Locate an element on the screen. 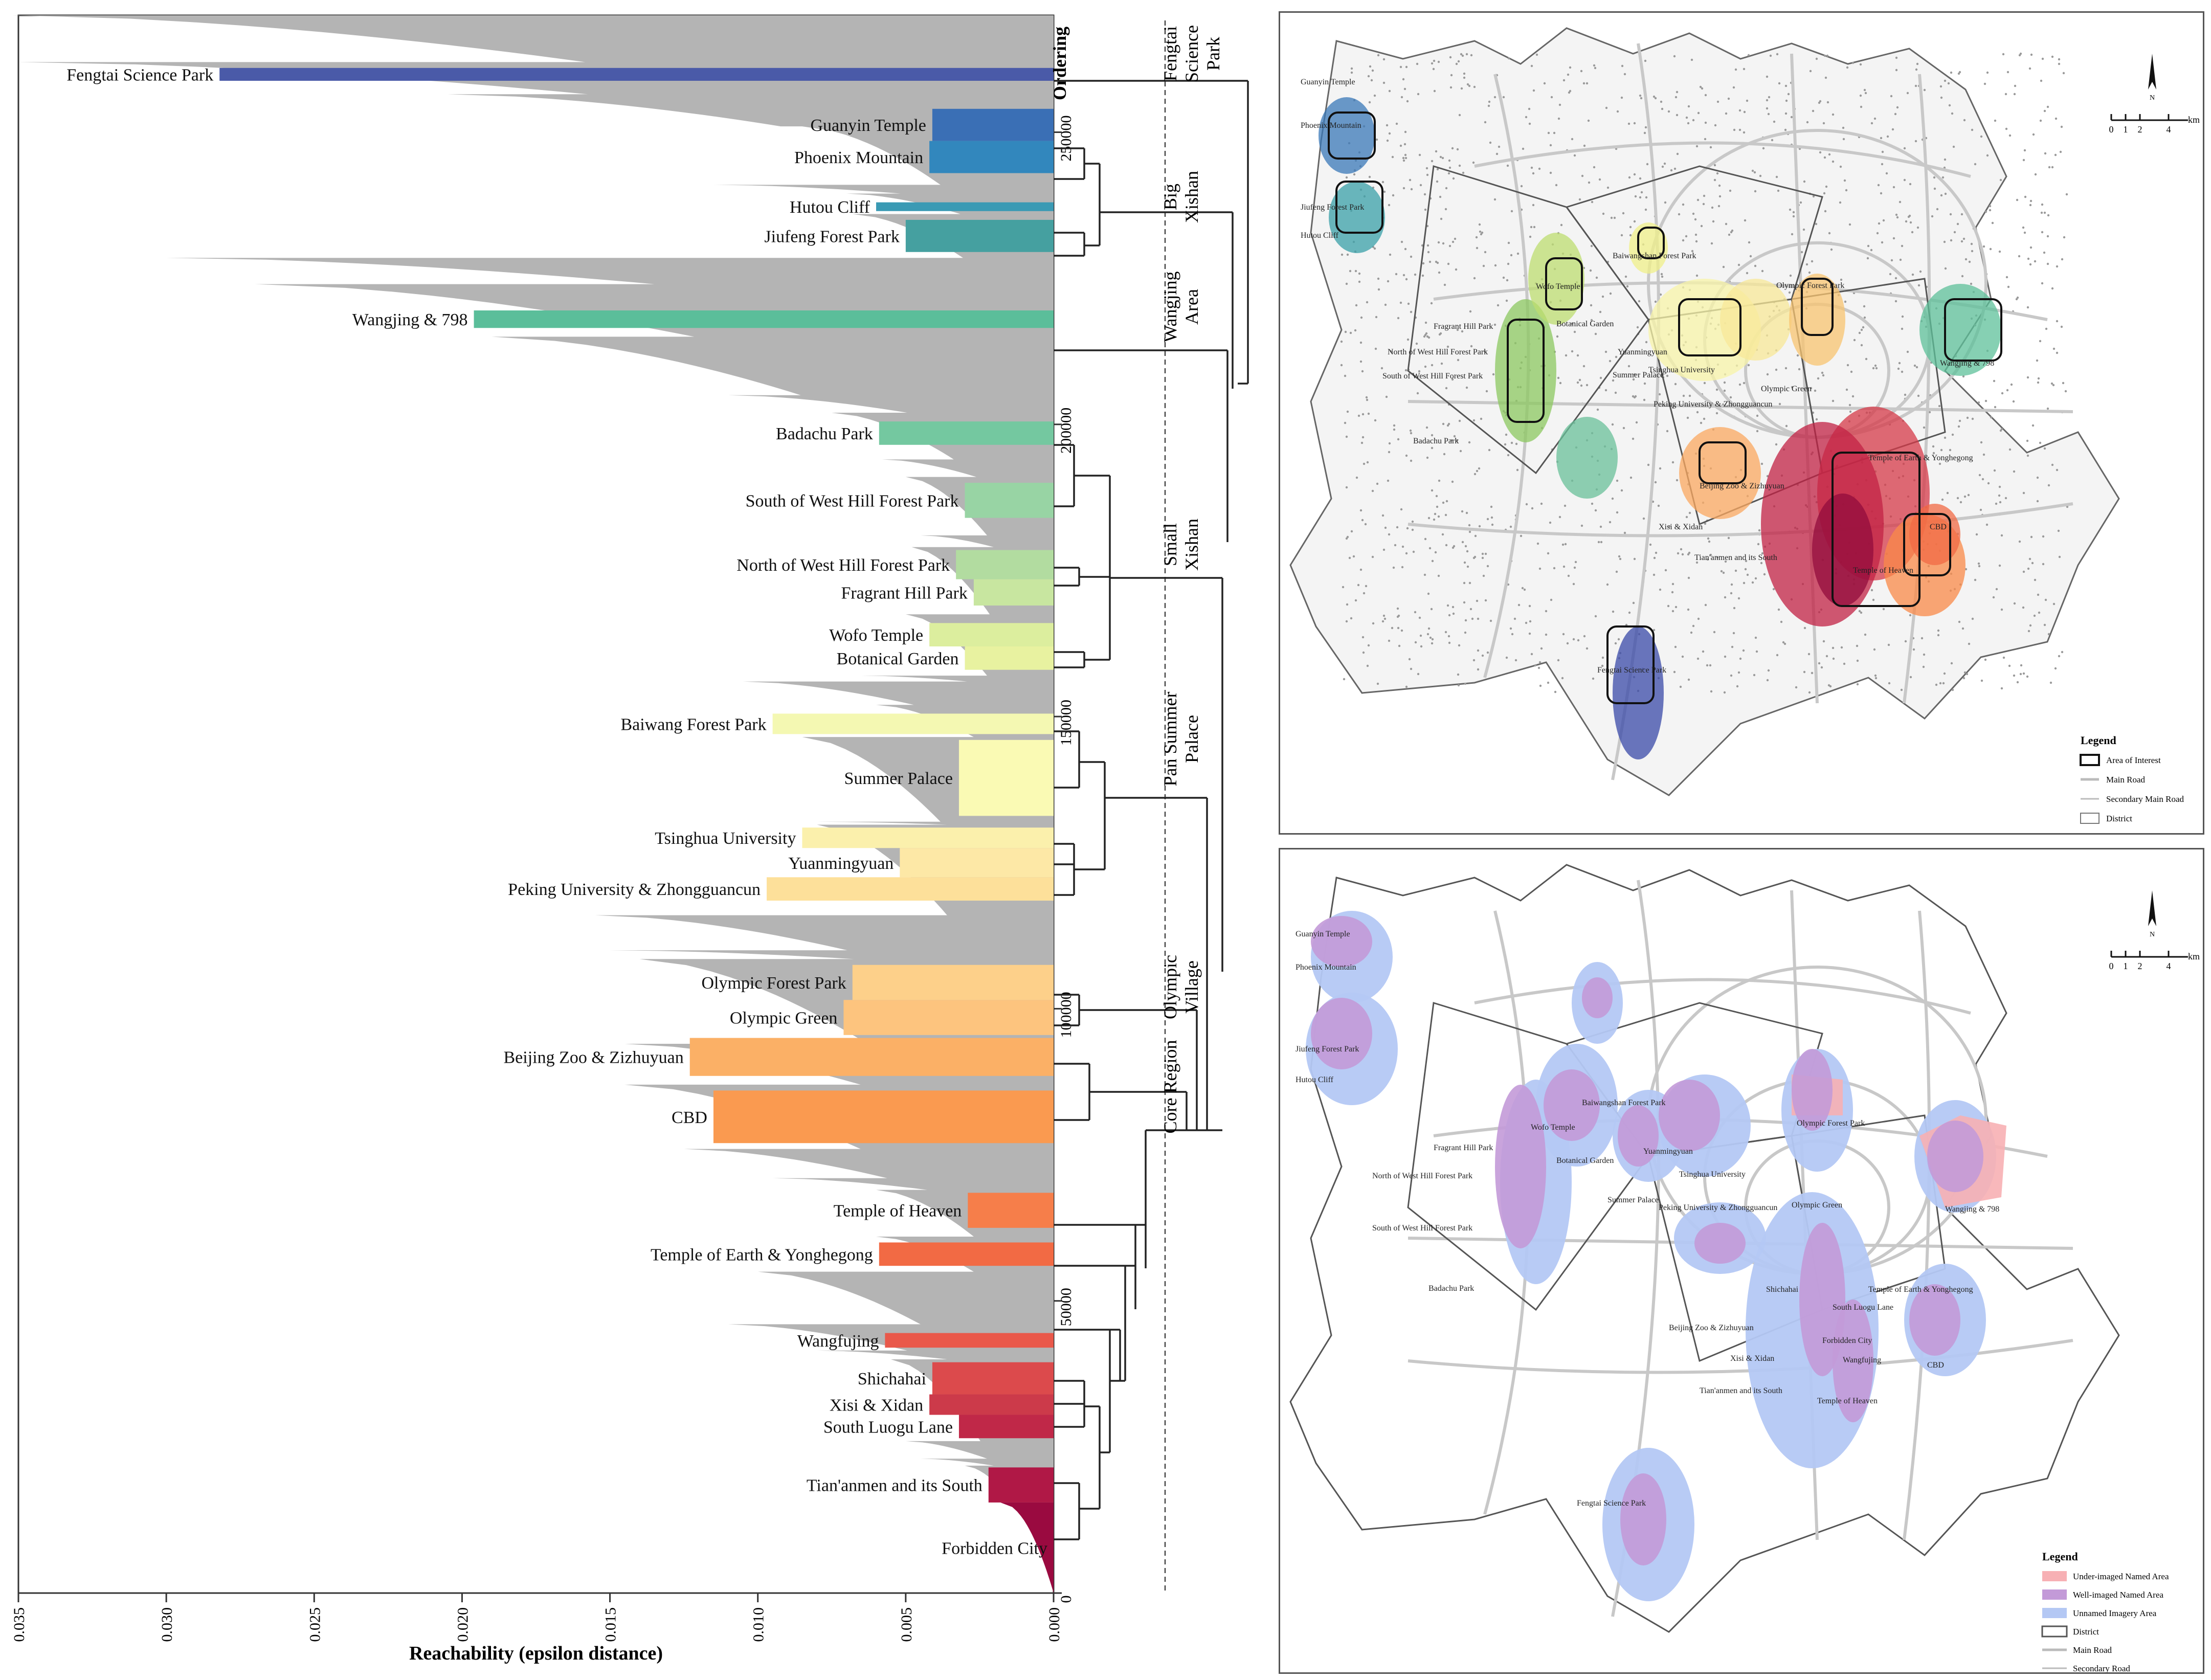 The image size is (2211, 1680). ordering-tick-label: 150000 is located at coordinates (1066, 723).